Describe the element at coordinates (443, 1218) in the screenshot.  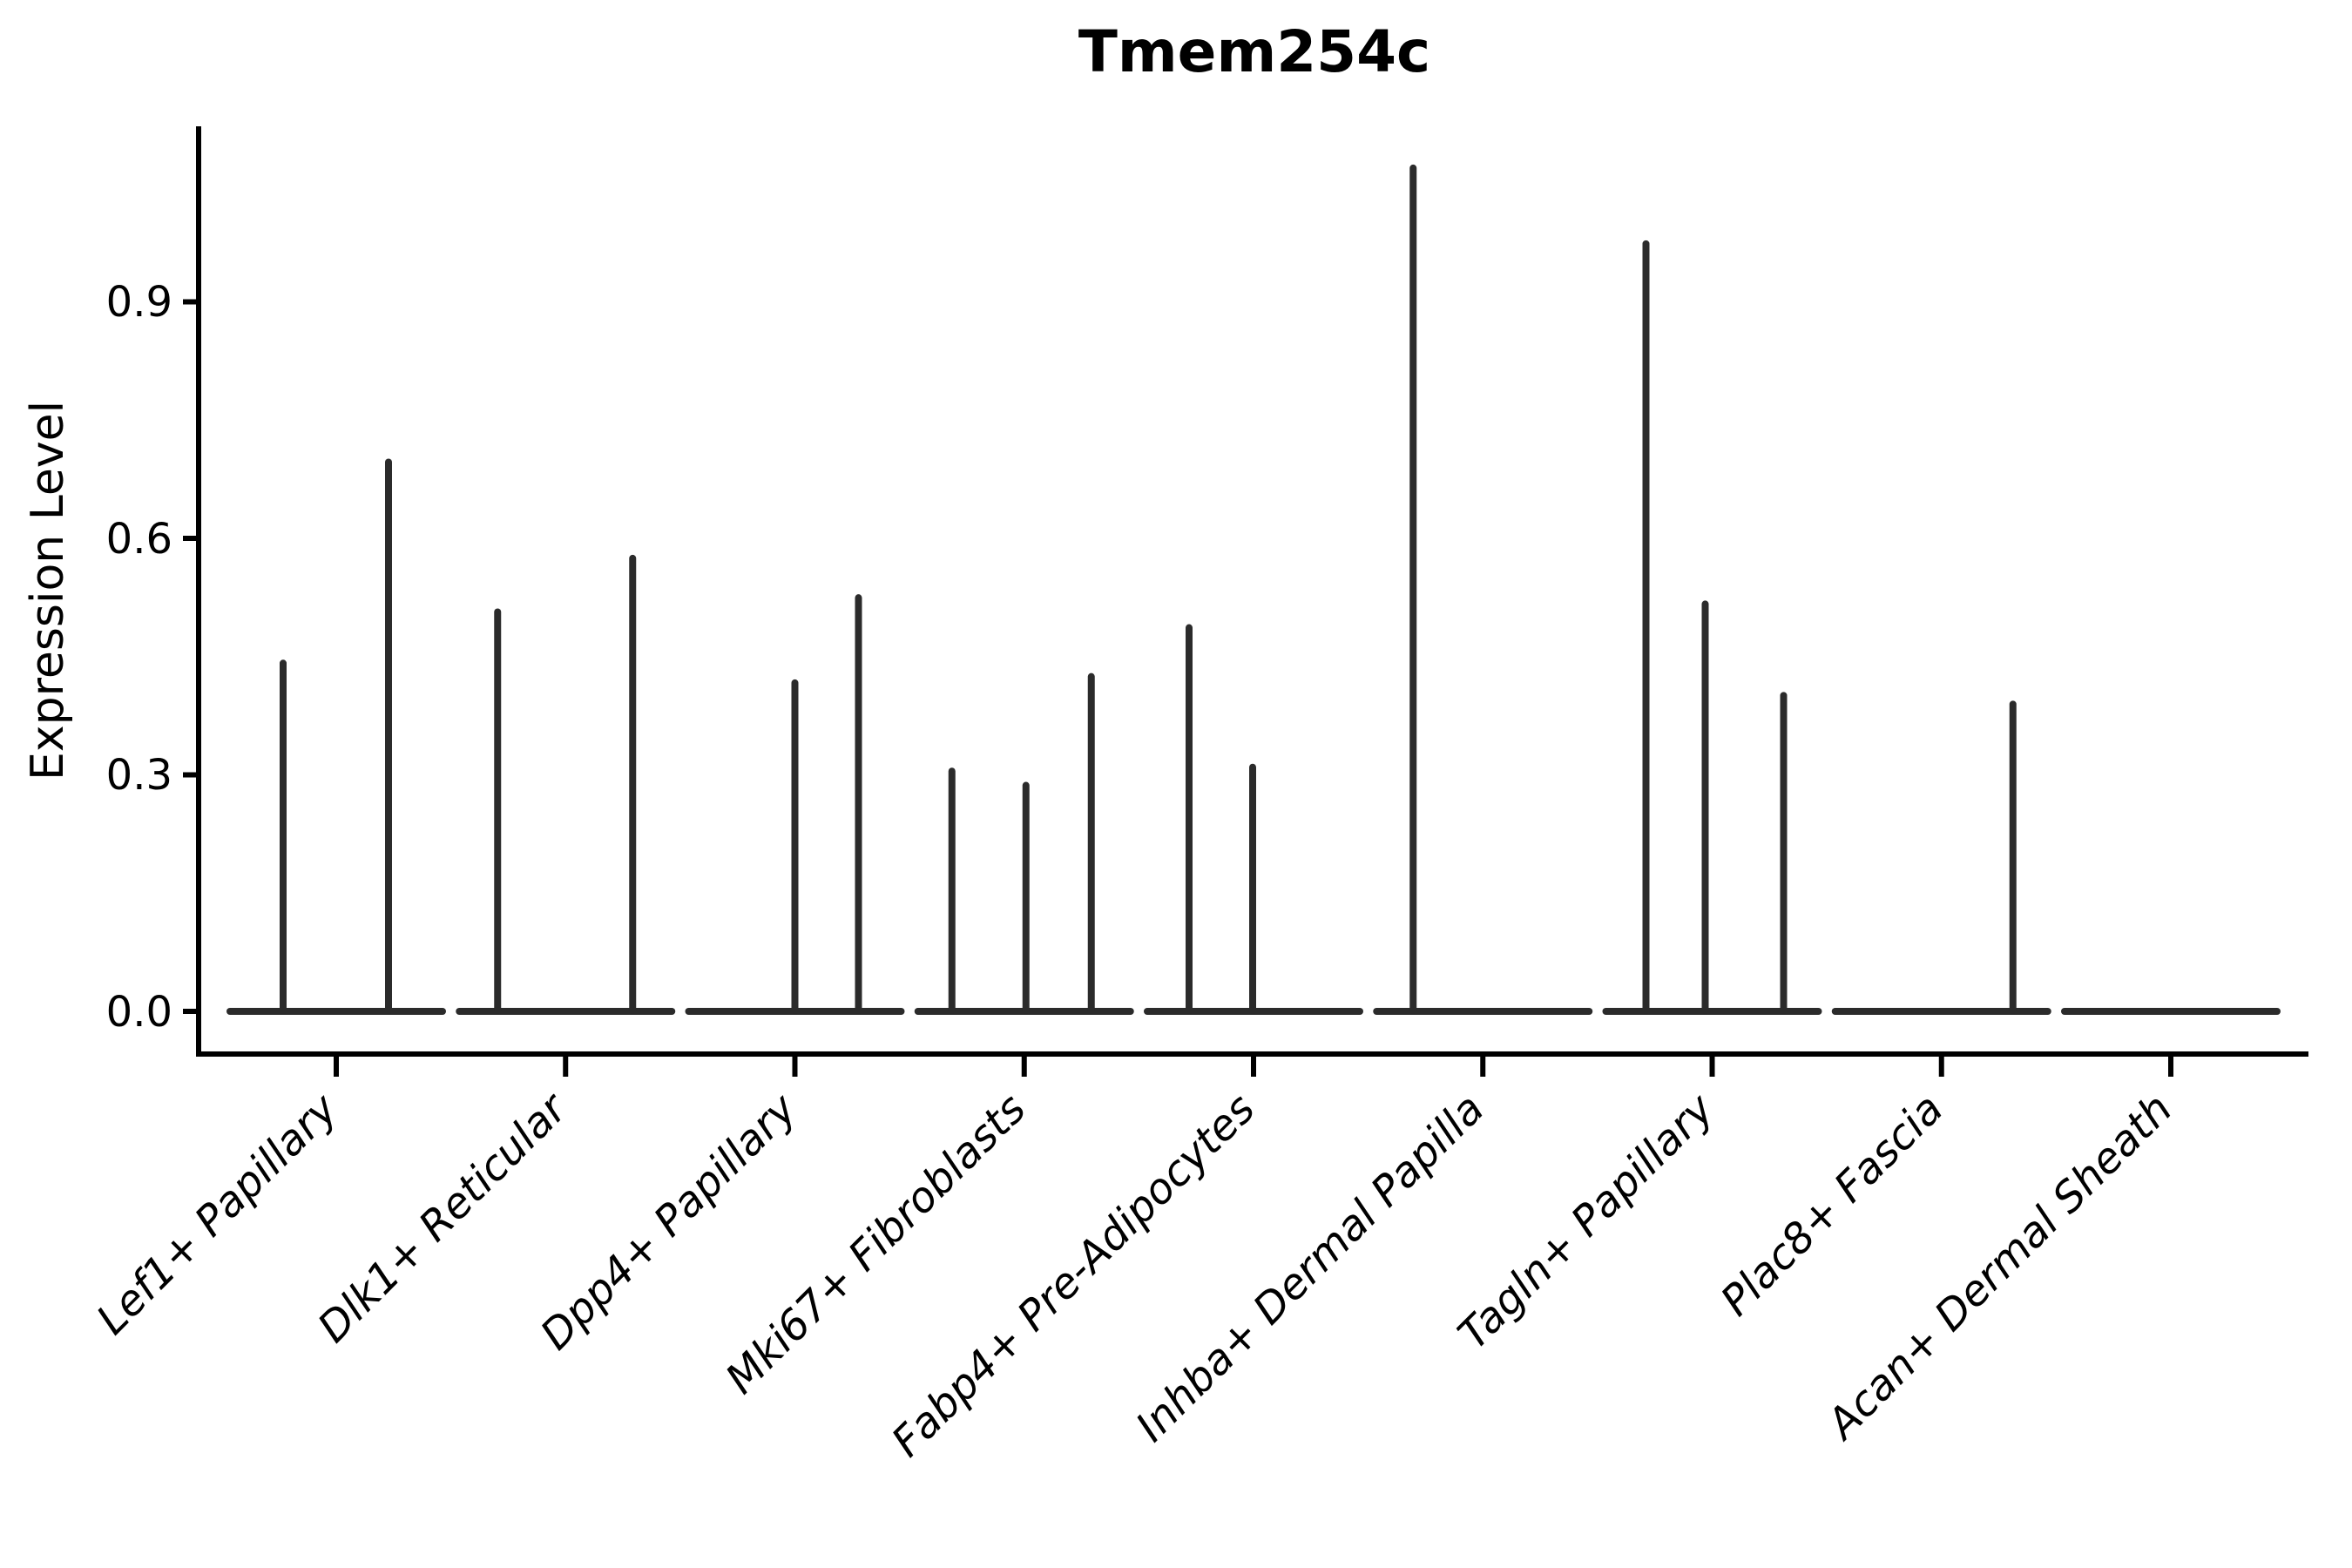
I see `x-tick-label-dlk1-reticular: Dlk1+ Reticular` at that location.